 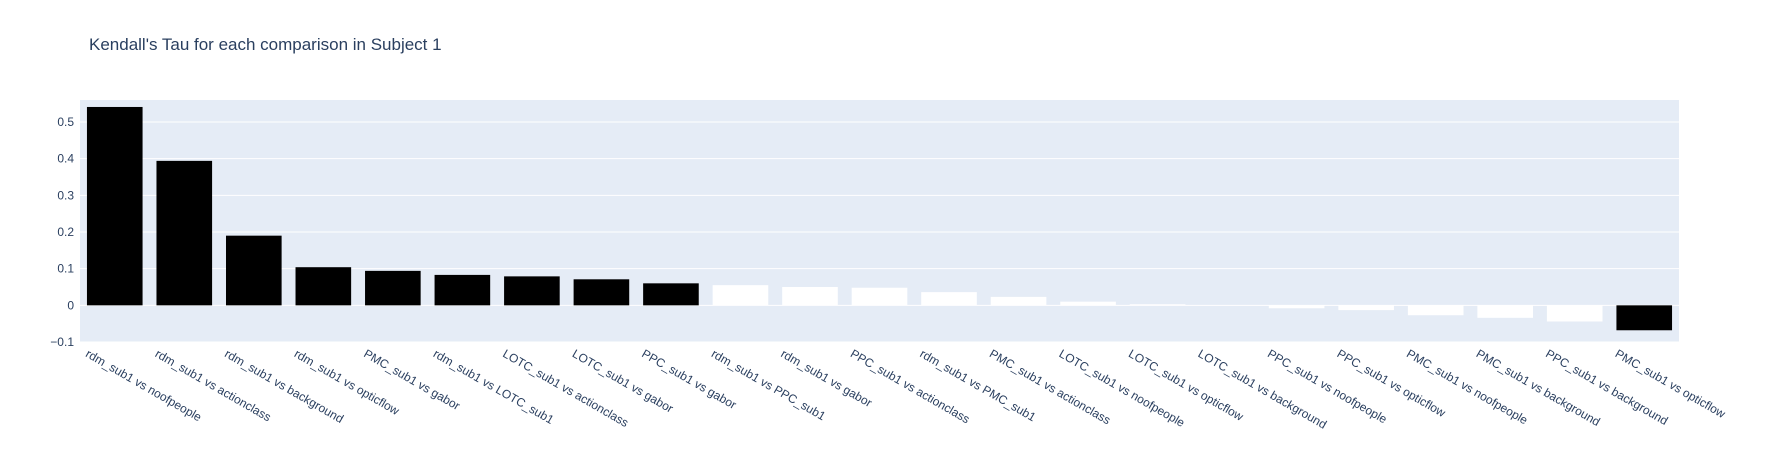 I want to click on y-tick-label: 0.3, so click(x=65, y=195).